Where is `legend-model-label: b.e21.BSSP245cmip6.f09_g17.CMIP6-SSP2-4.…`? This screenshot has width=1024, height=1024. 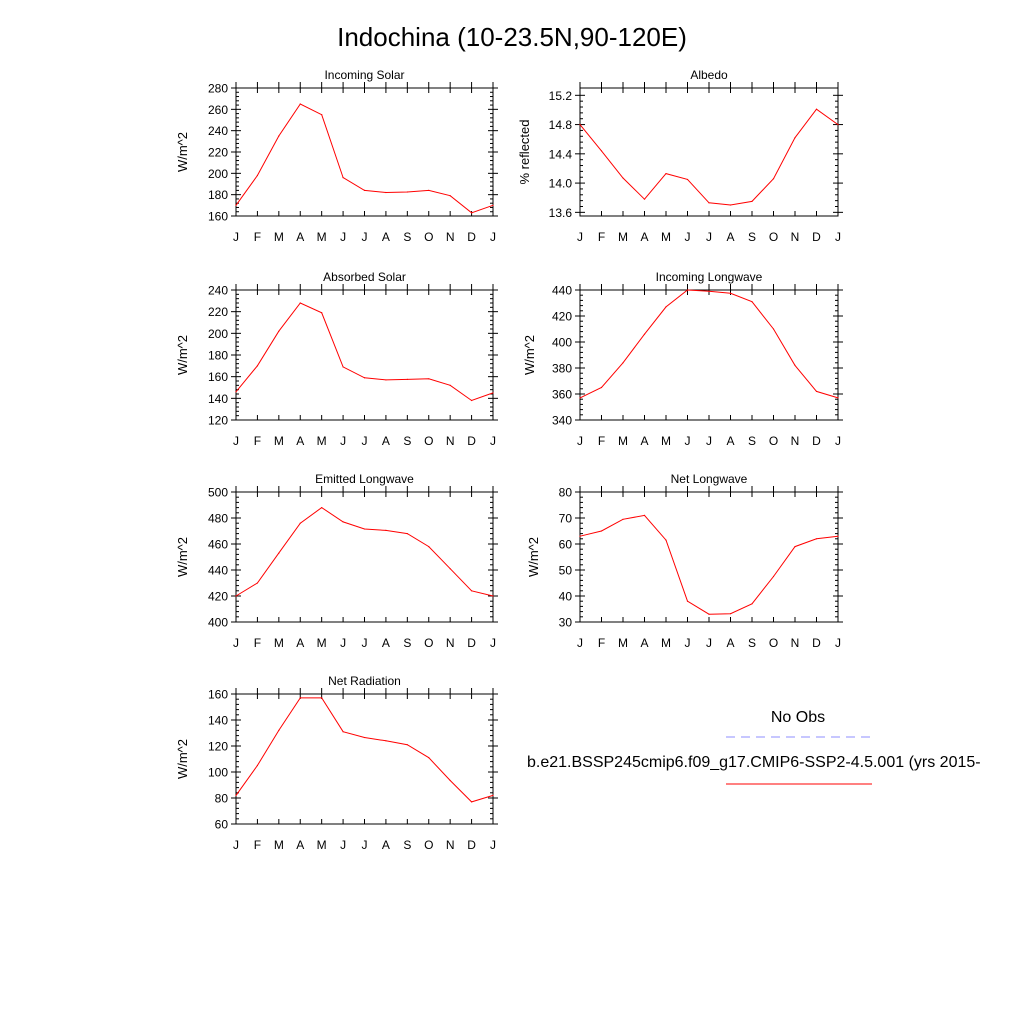 legend-model-label: b.e21.BSSP245cmip6.f09_g17.CMIP6-SSP2-4.… is located at coordinates (754, 762).